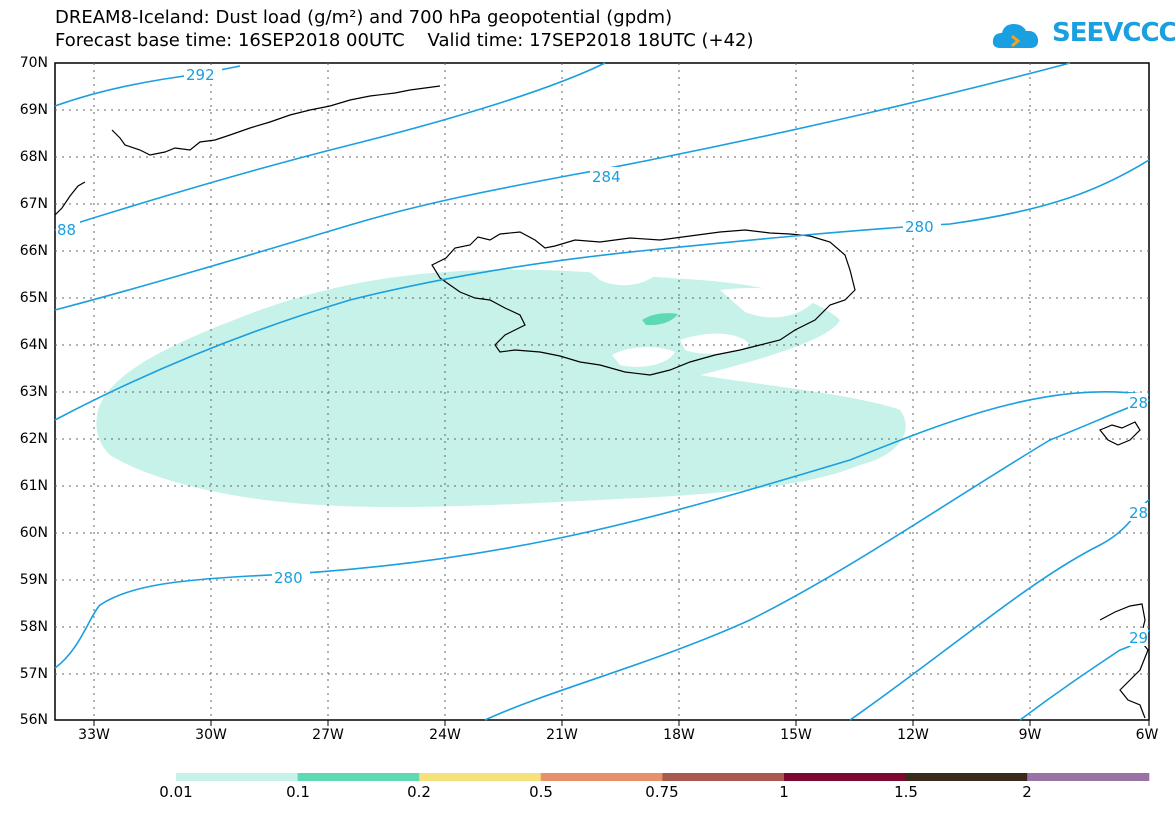 This screenshot has height=815, width=1175. I want to click on lon-label: 15W, so click(796, 735).